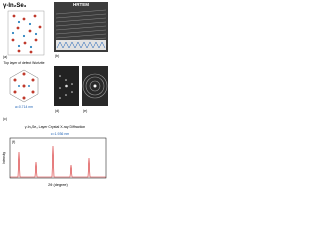  What do you see at coordinates (26, 33) in the screenshot?
I see `crystal-structure` at bounding box center [26, 33].